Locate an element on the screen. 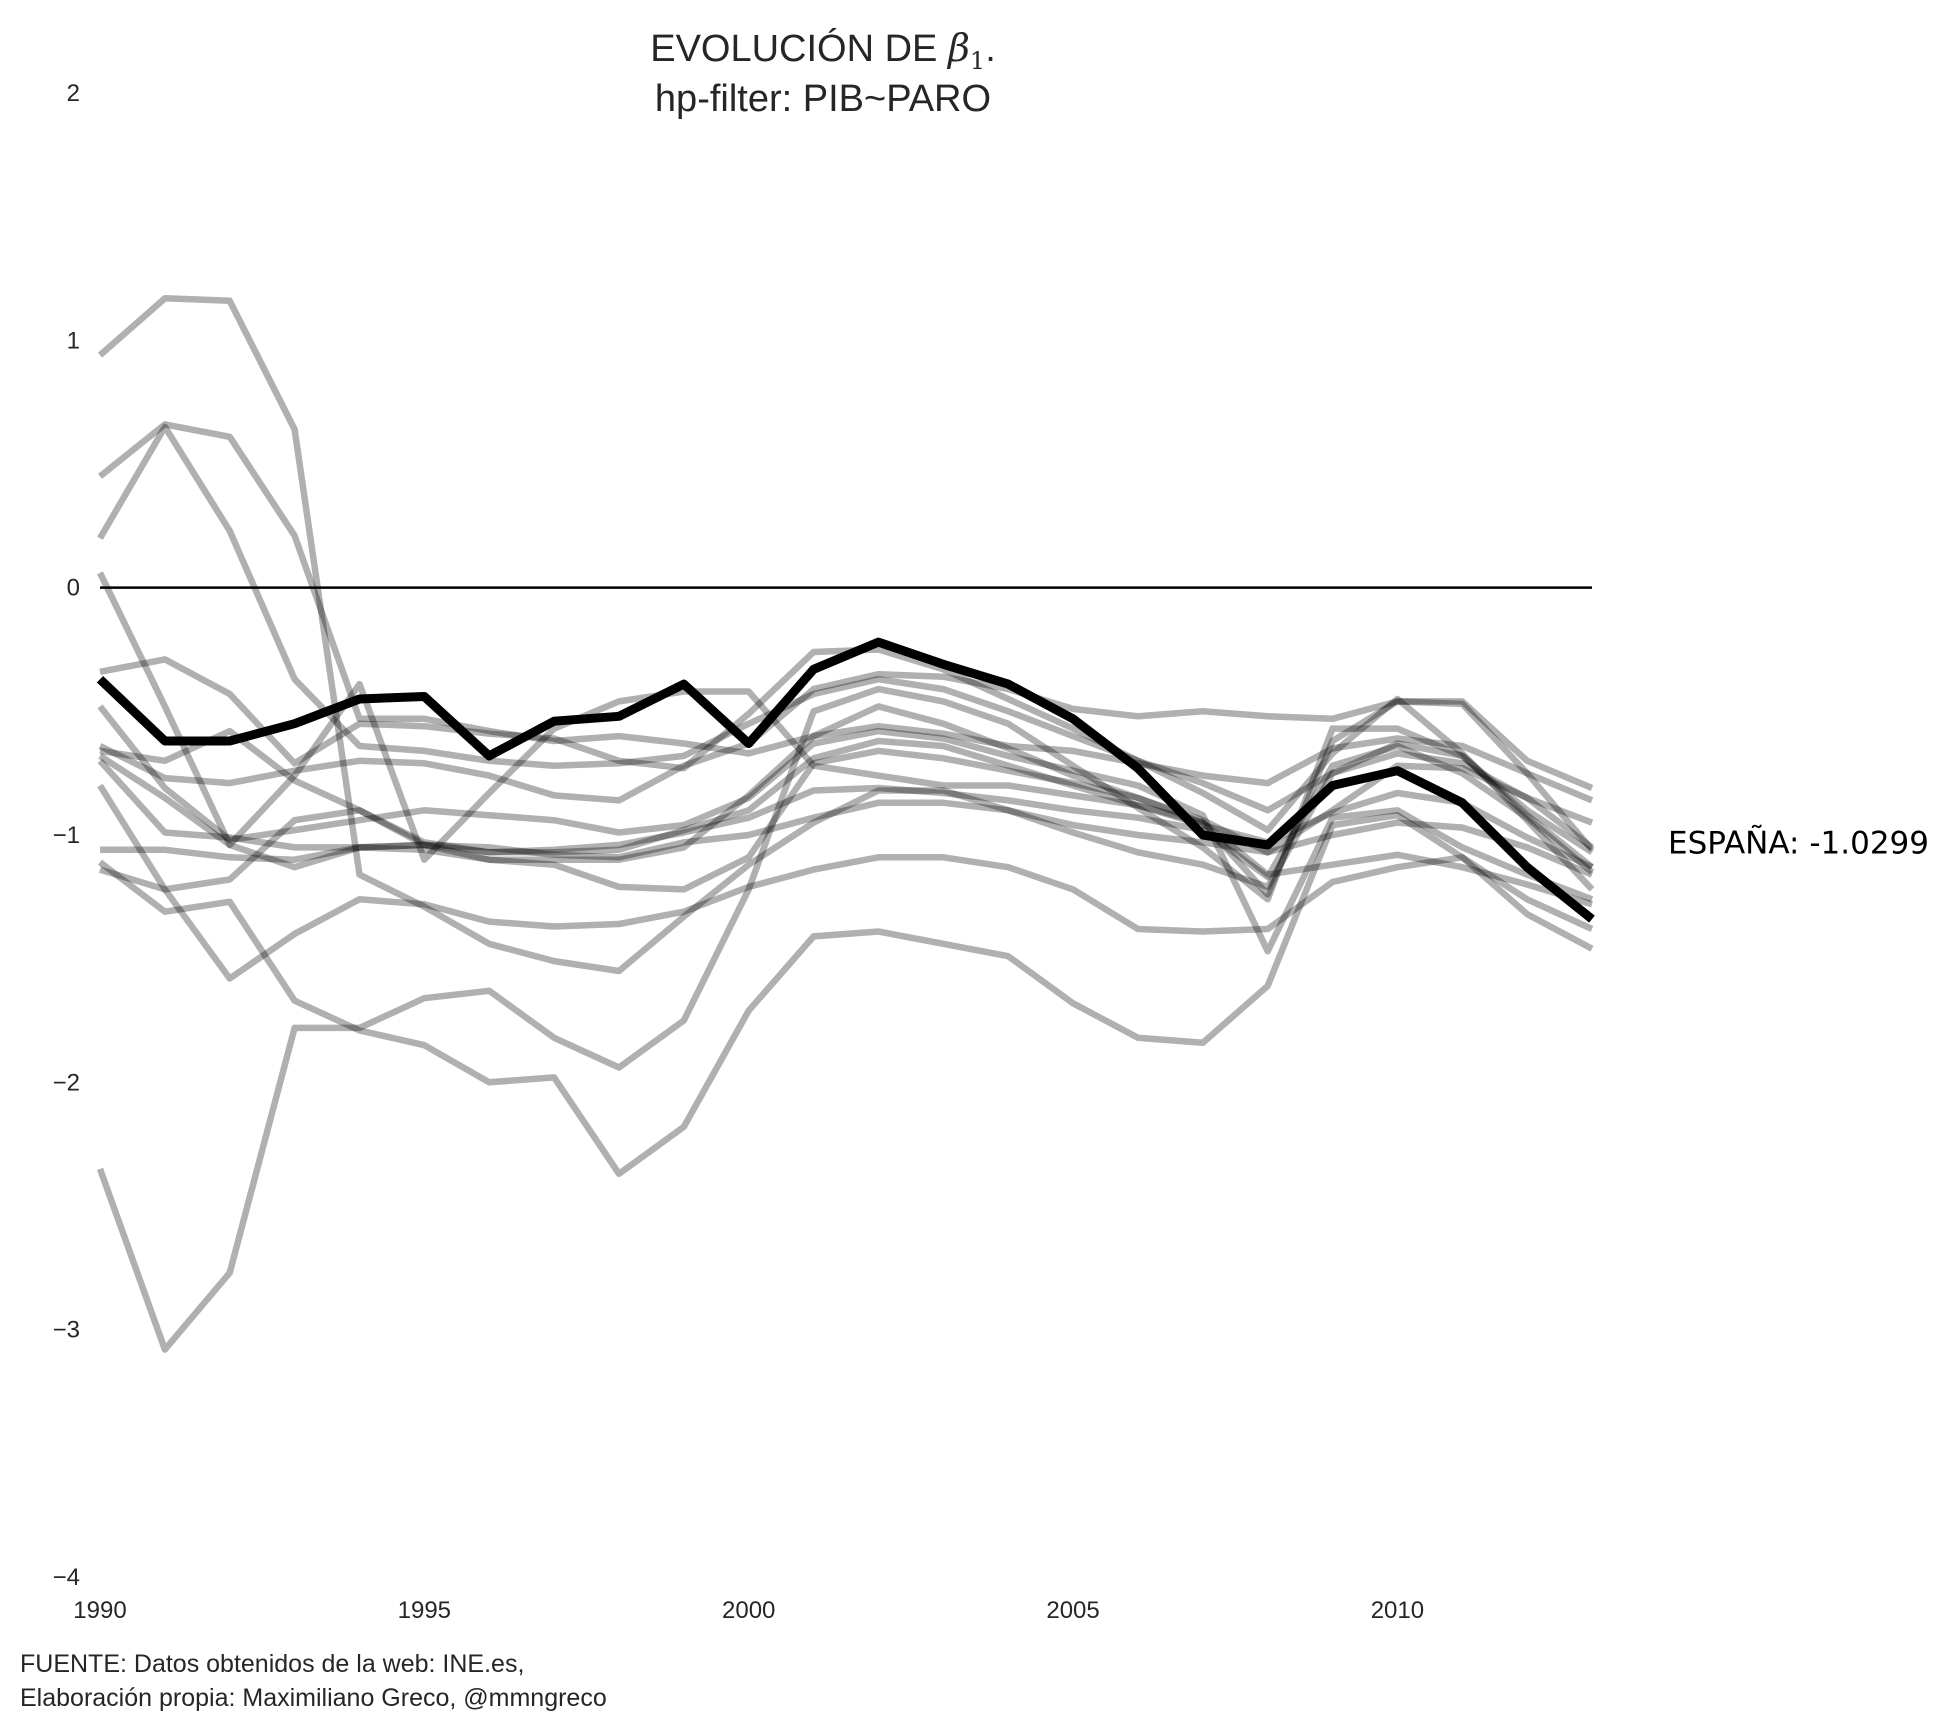 This screenshot has height=1725, width=1960. y-axis-ticks: 2 1 0 −1 −2 −3 −4 is located at coordinates (66, 835).